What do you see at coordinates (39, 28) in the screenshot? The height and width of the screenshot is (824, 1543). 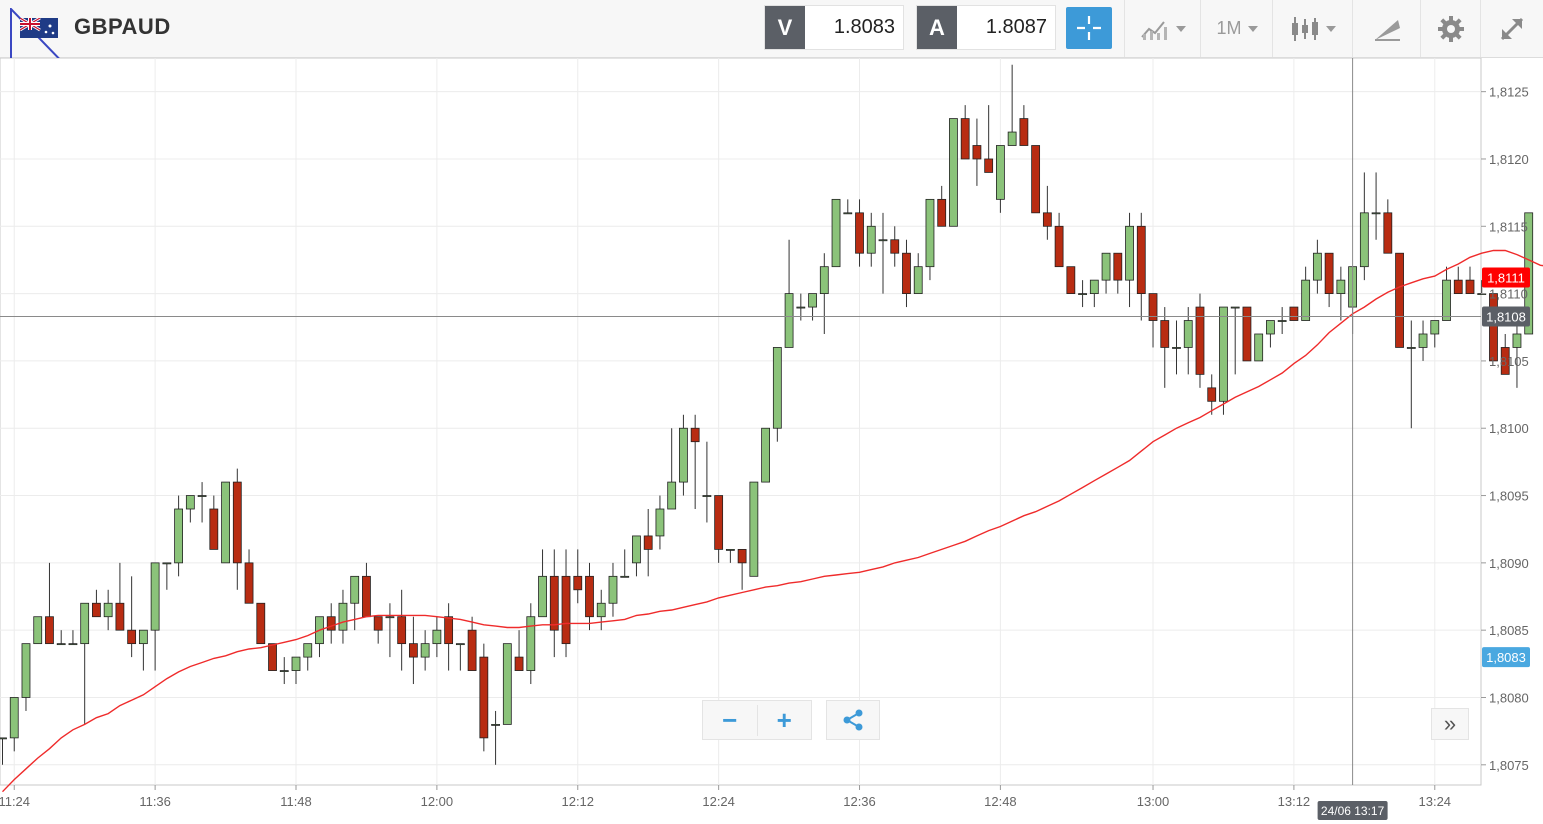 I see `flag-icon` at bounding box center [39, 28].